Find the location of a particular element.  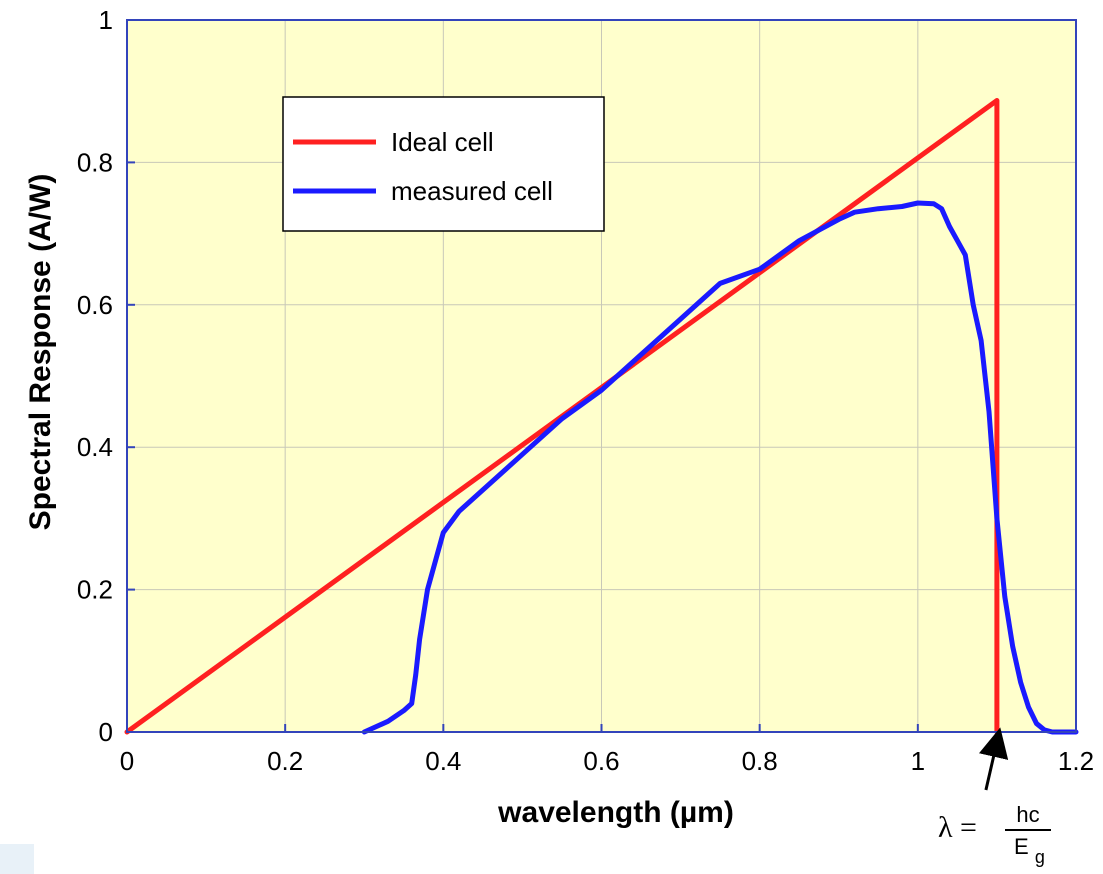

bandgap-arrow is located at coordinates (993, 759).